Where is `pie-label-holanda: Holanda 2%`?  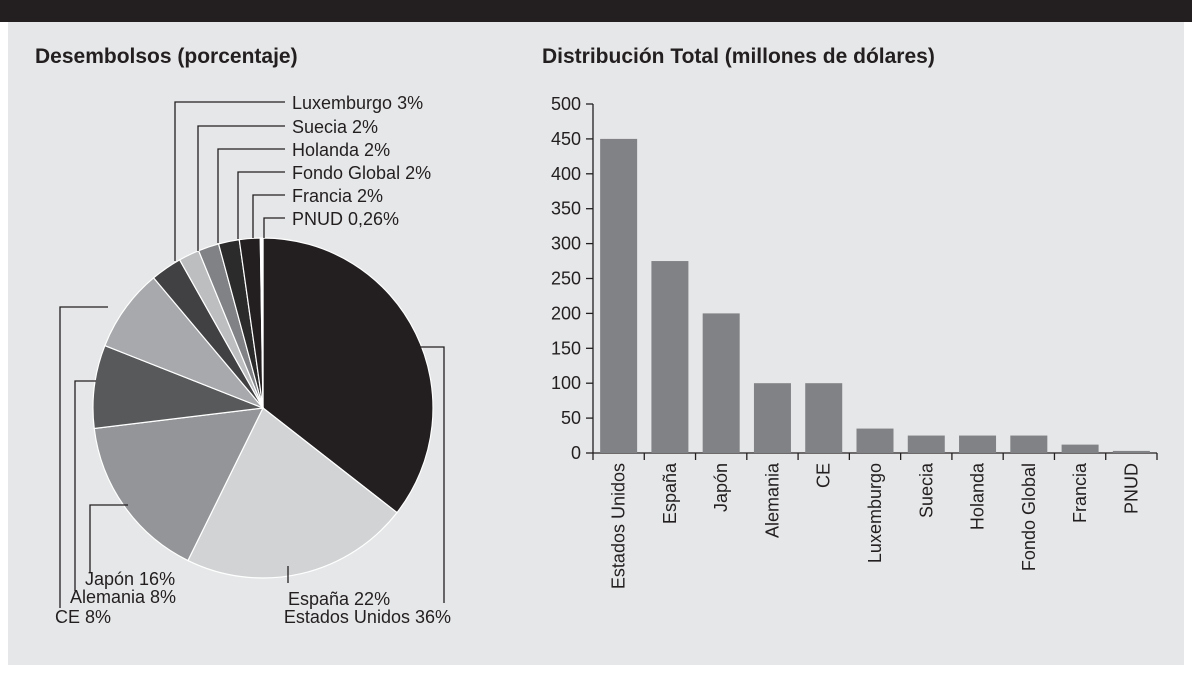
pie-label-holanda: Holanda 2% is located at coordinates (341, 150).